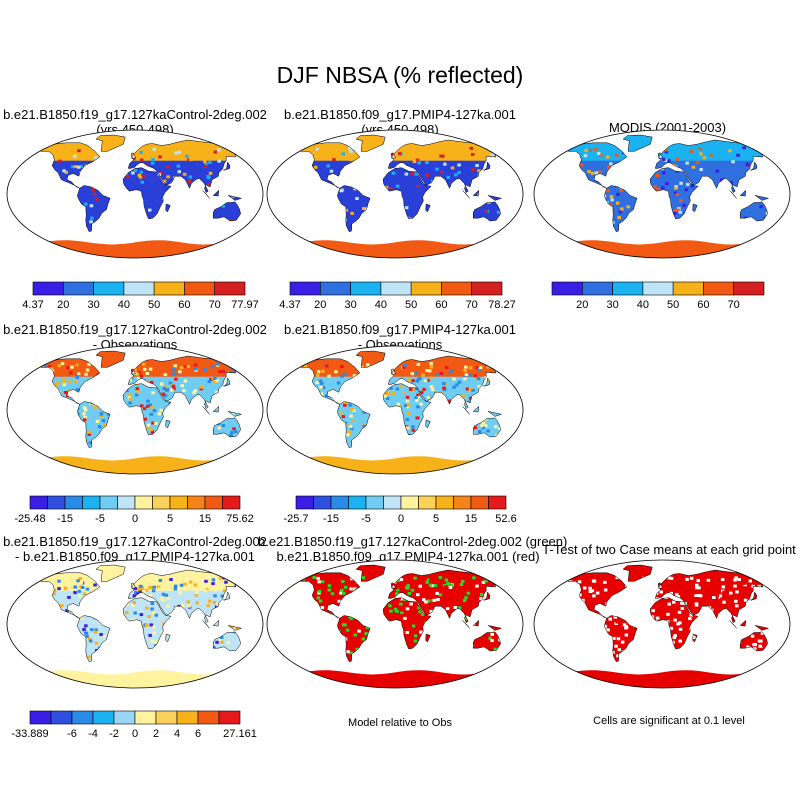 This screenshot has width=800, height=800. I want to click on figure-title: DJF NBSA (% reflected), so click(400, 75).